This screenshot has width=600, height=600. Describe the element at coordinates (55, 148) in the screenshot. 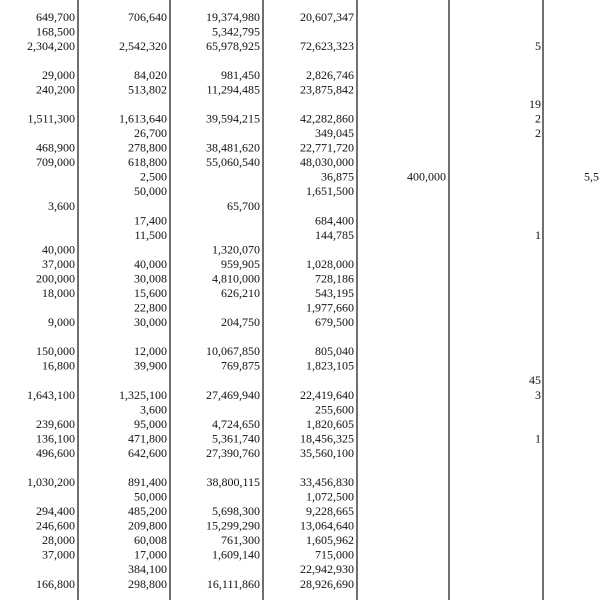

I see `table-cell: 468,900` at that location.